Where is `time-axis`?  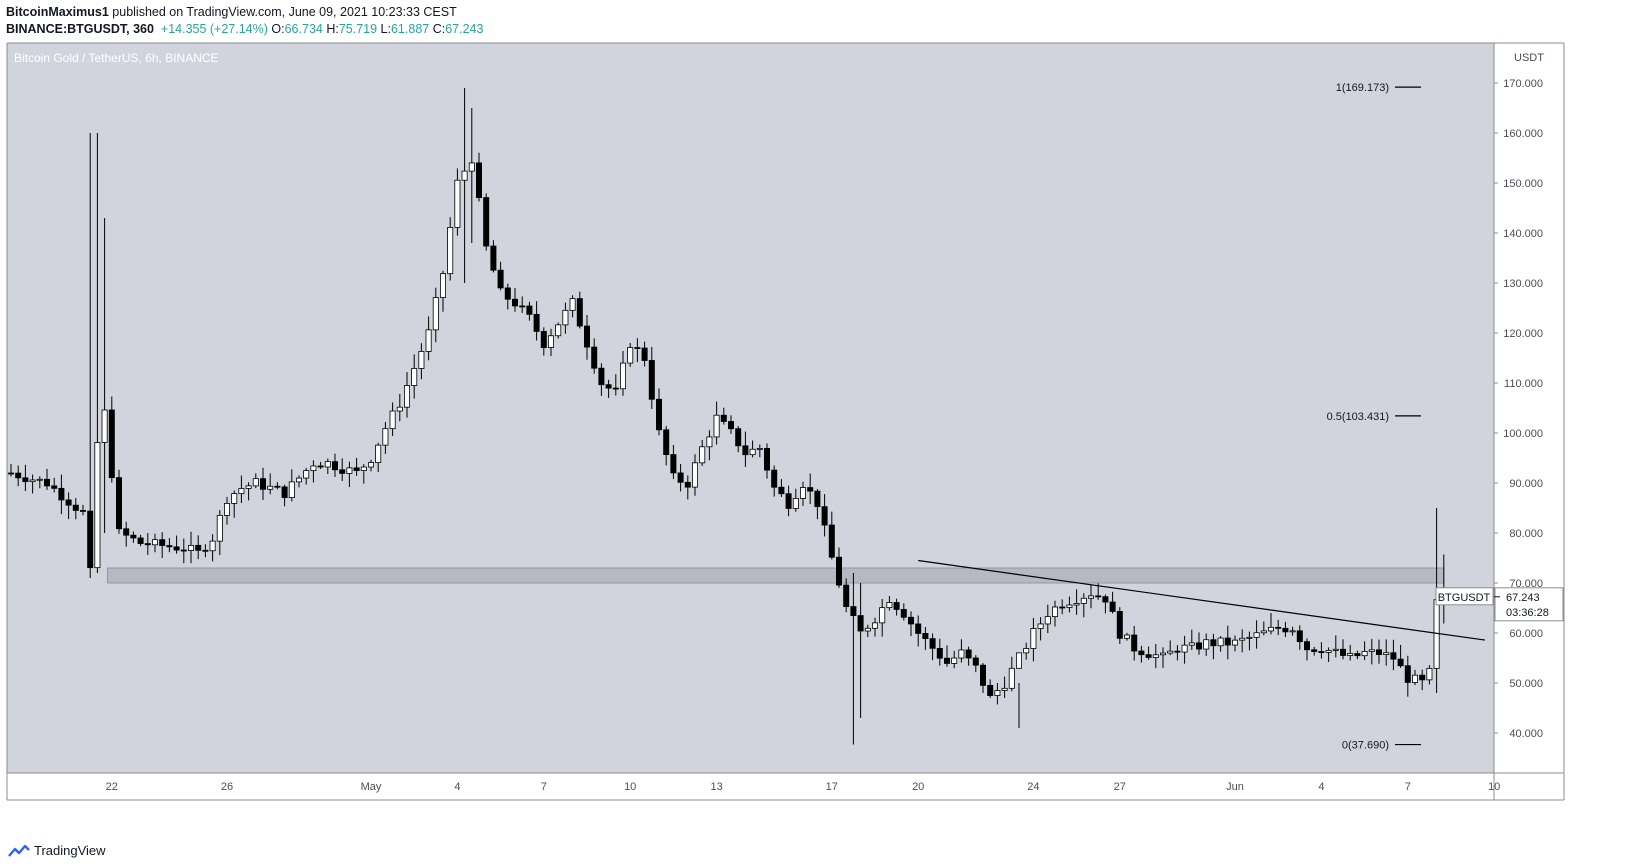 time-axis is located at coordinates (750, 786).